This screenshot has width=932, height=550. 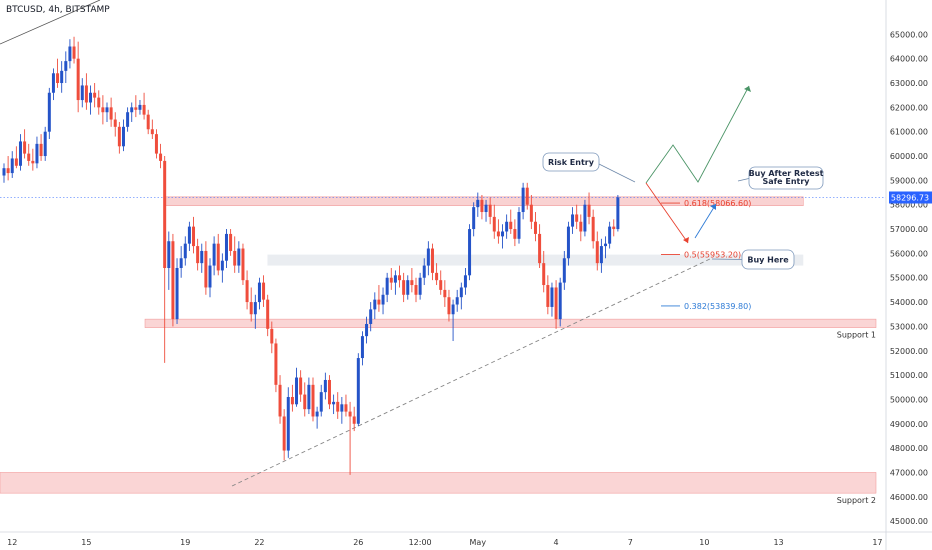 I want to click on y-tick-label: 57000.00, so click(x=909, y=229).